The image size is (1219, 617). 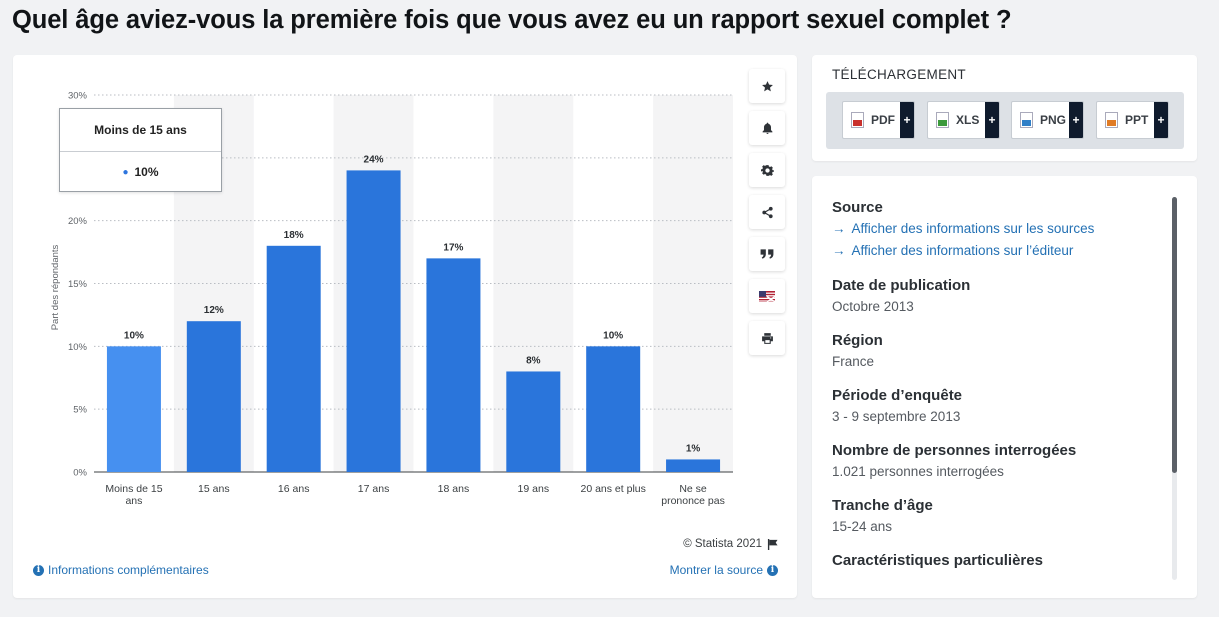 I want to click on info-label: Région, so click(x=857, y=340).